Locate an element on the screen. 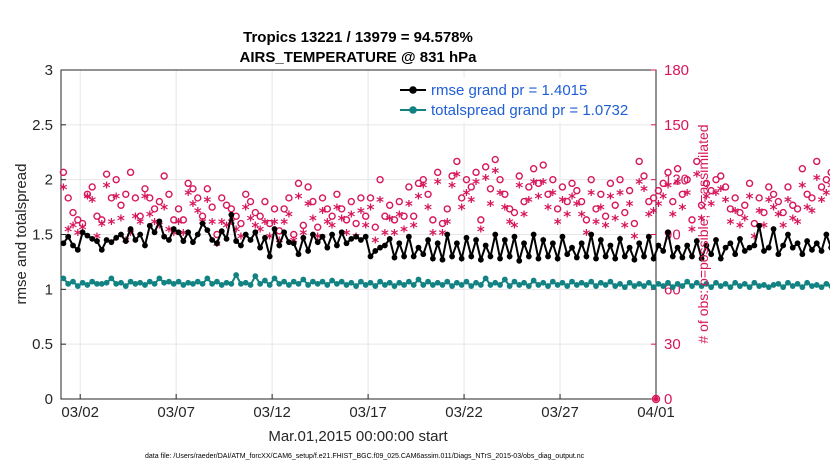  y-right-tick-label: 0 is located at coordinates (668, 399).